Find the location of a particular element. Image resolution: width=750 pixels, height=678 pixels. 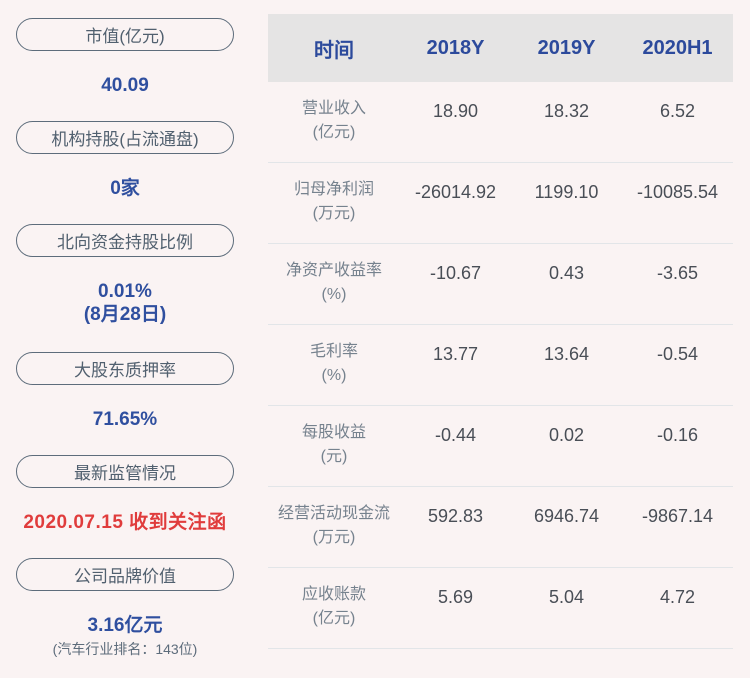

market-cap-pill: 市值(亿元) is located at coordinates (125, 34).